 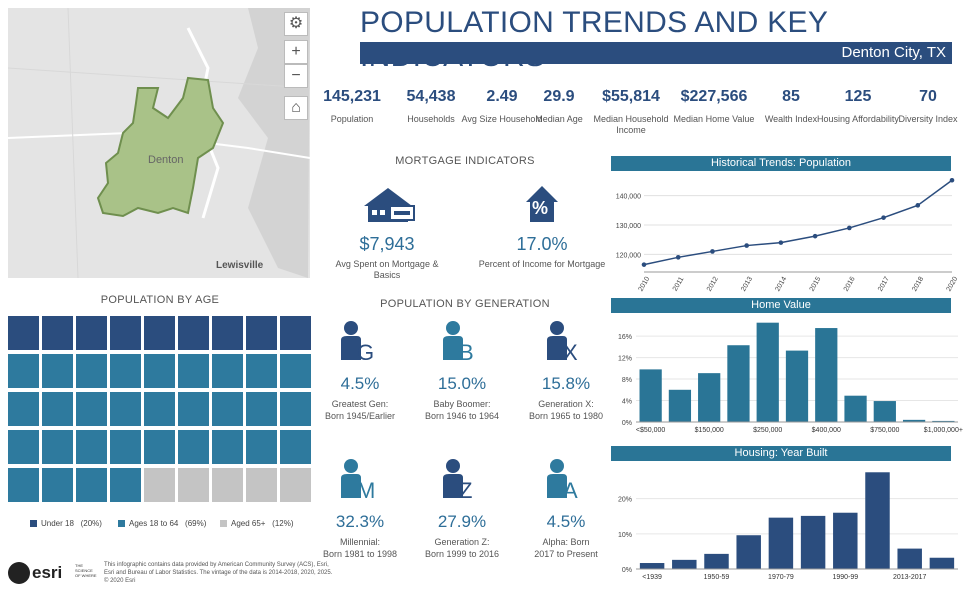 What do you see at coordinates (47, 572) in the screenshot?
I see `esri-logo: esri` at bounding box center [47, 572].